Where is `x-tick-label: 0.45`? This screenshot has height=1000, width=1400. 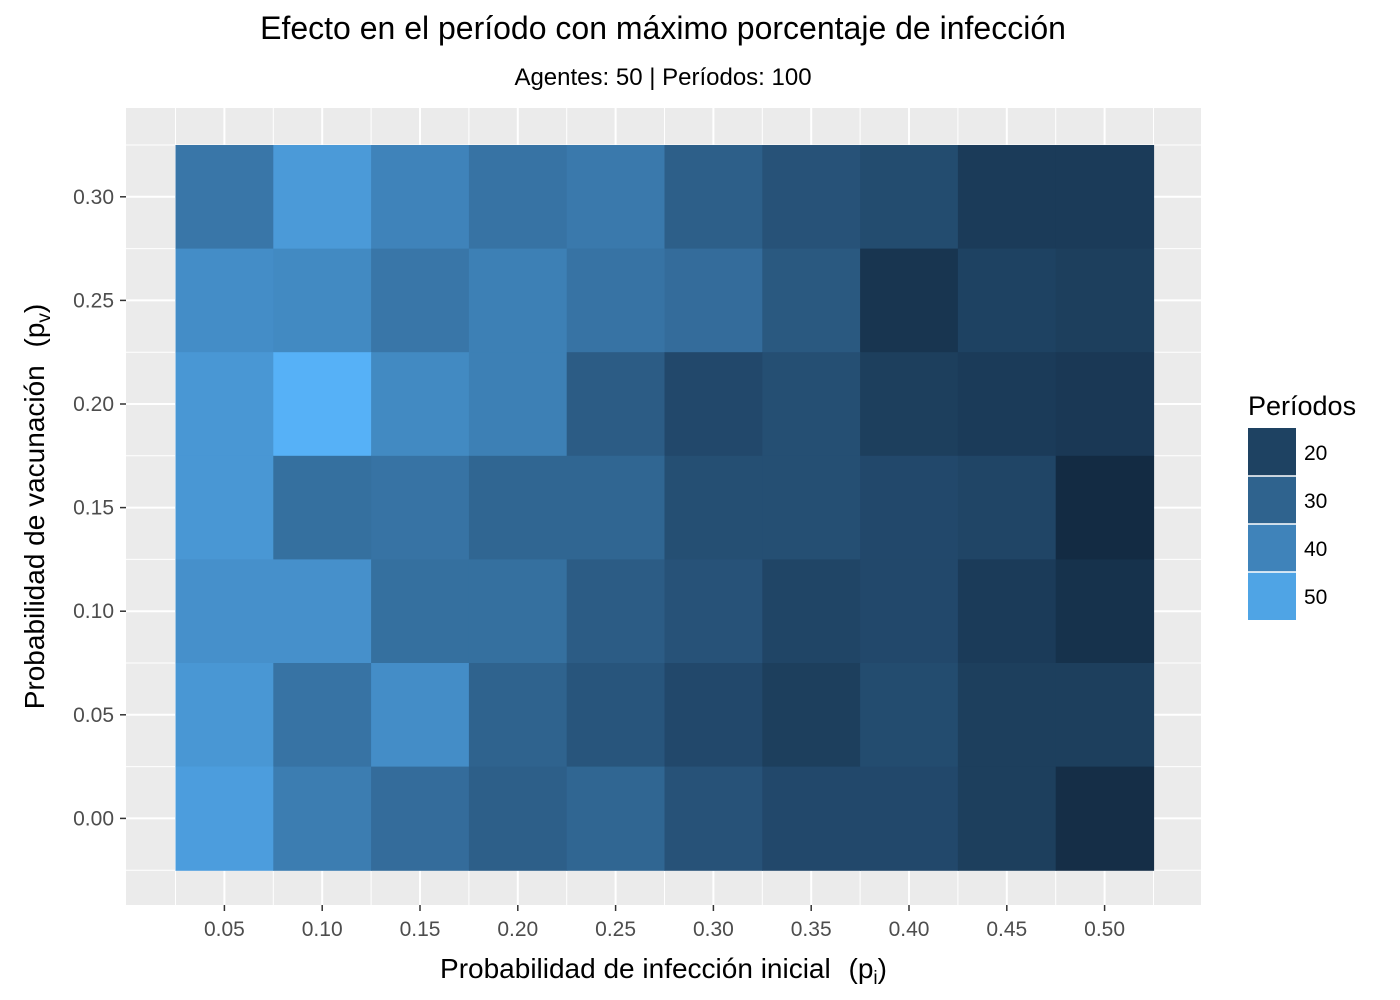
x-tick-label: 0.45 is located at coordinates (1006, 929).